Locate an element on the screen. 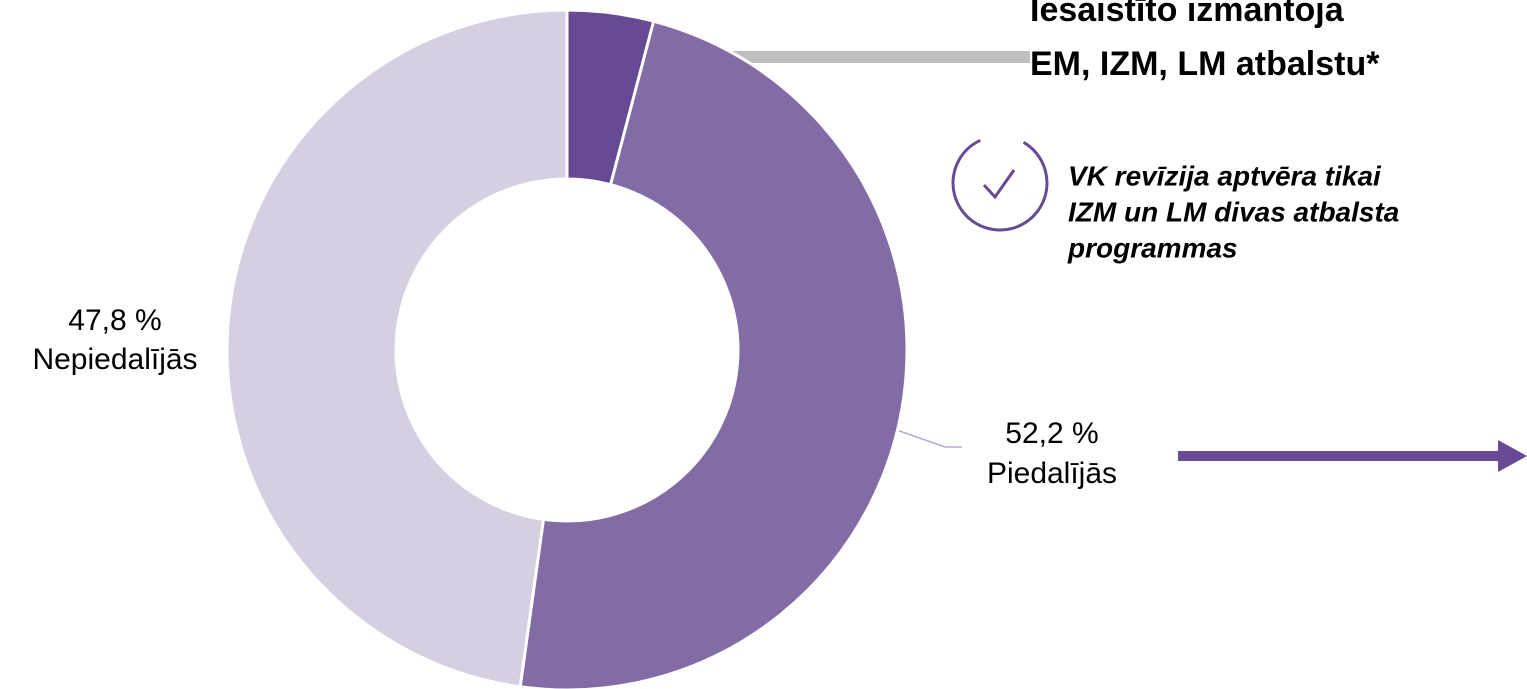 The image size is (1527, 689). annotation: Iesaistīto izmantoja is located at coordinates (1187, 14).